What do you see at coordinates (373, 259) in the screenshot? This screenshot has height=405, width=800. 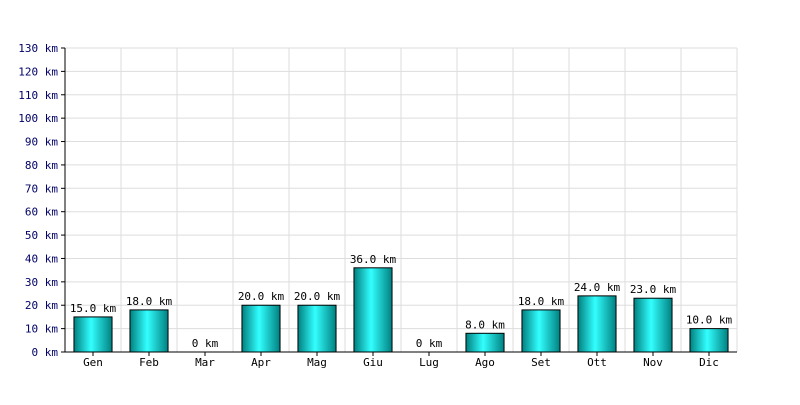 I see `data-label-giu: 36.0 km` at bounding box center [373, 259].